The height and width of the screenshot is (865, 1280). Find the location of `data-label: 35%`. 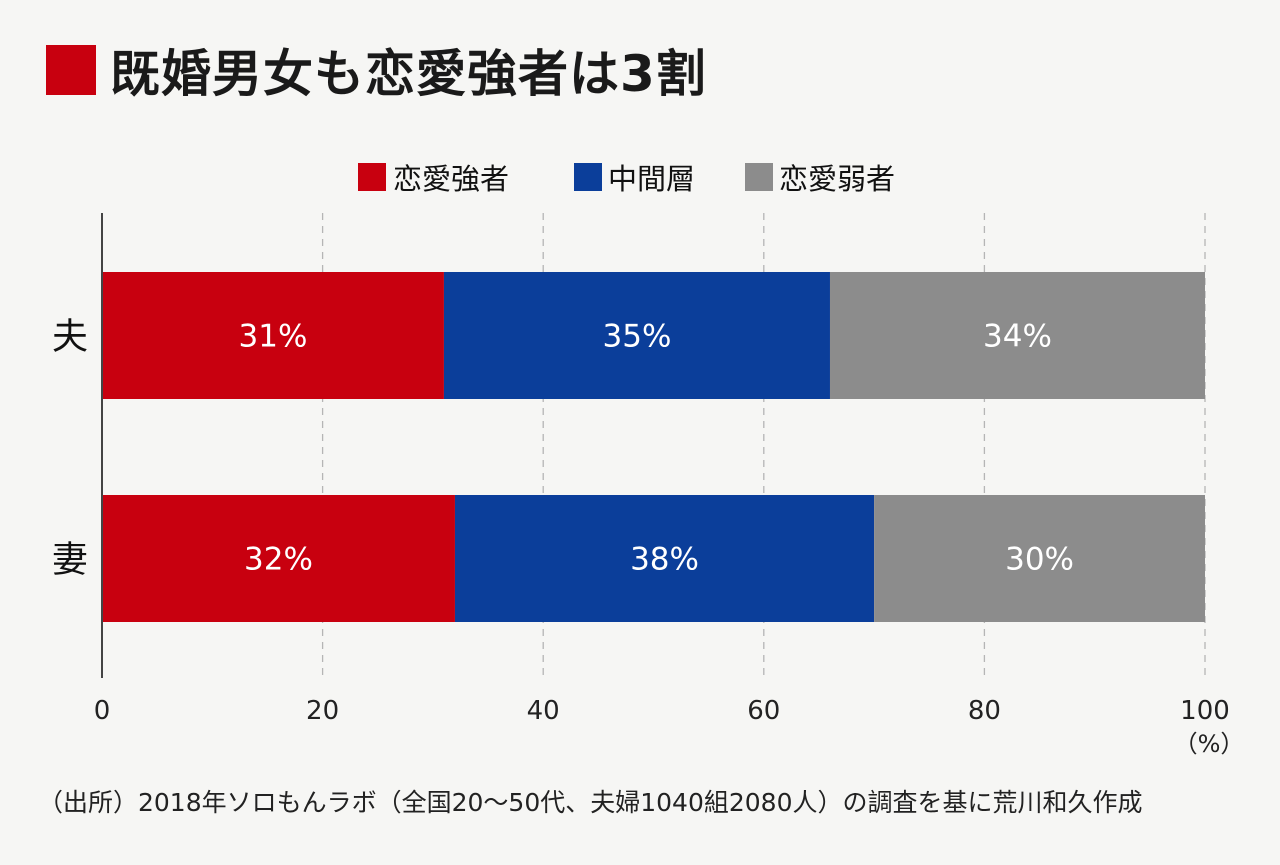

data-label: 35% is located at coordinates (637, 337).